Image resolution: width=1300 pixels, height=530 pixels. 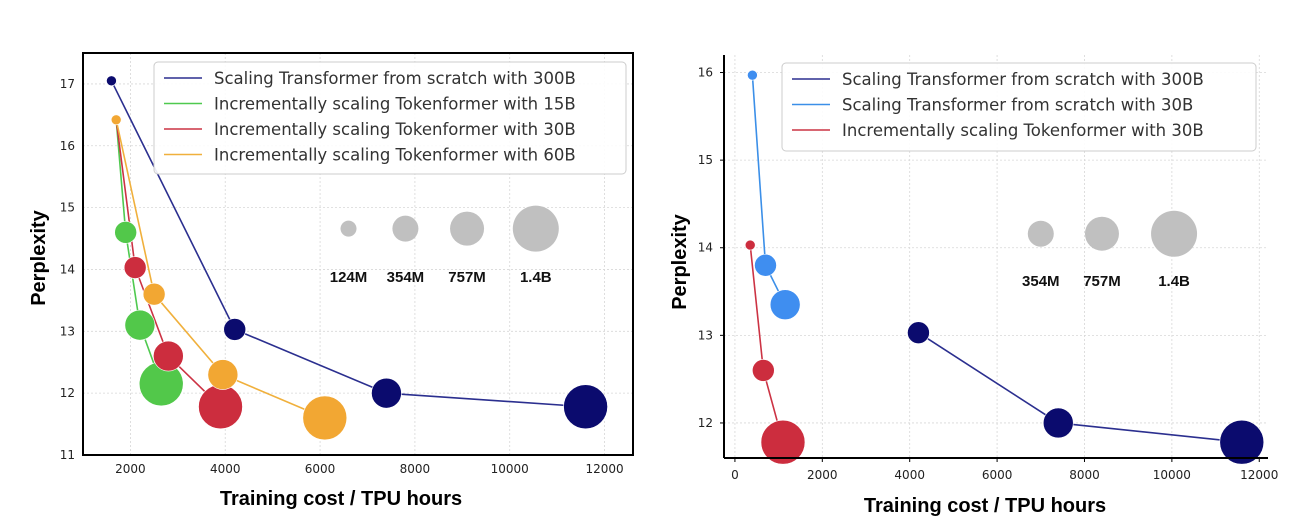 What do you see at coordinates (349, 277) in the screenshot?
I see `left-size-legend-label: 124M` at bounding box center [349, 277].